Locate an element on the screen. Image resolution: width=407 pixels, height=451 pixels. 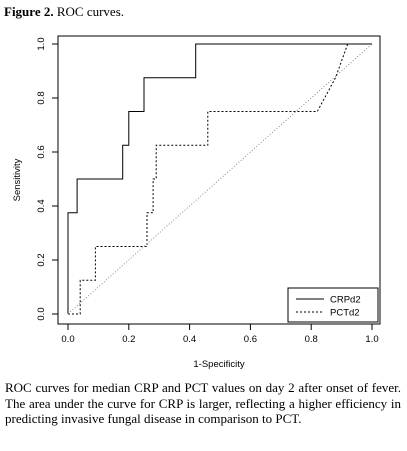
figure-label: Figure 2. is located at coordinates (29, 11).